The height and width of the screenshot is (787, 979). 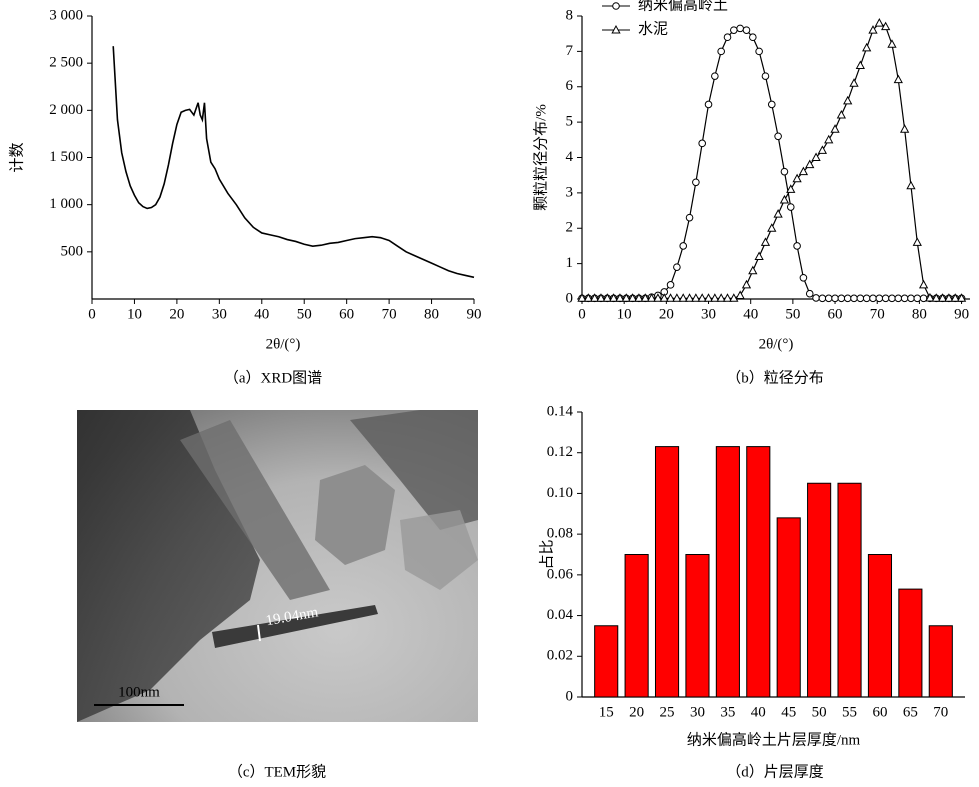 What do you see at coordinates (139, 692) in the screenshot?
I see `scale-bar-label: 100nm` at bounding box center [139, 692].